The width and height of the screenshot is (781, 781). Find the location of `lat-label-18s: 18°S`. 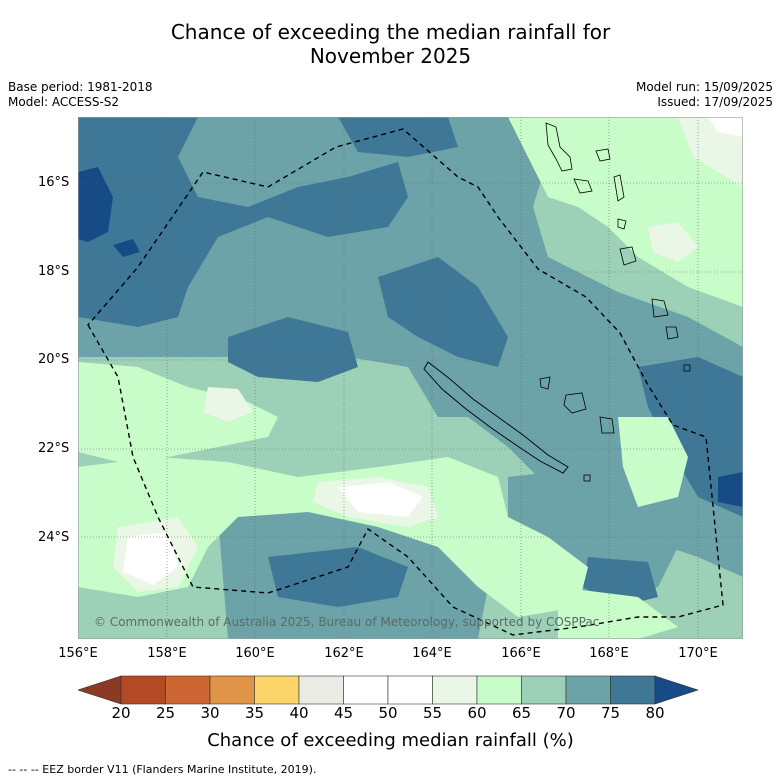

lat-label-18s: 18°S is located at coordinates (54, 271).